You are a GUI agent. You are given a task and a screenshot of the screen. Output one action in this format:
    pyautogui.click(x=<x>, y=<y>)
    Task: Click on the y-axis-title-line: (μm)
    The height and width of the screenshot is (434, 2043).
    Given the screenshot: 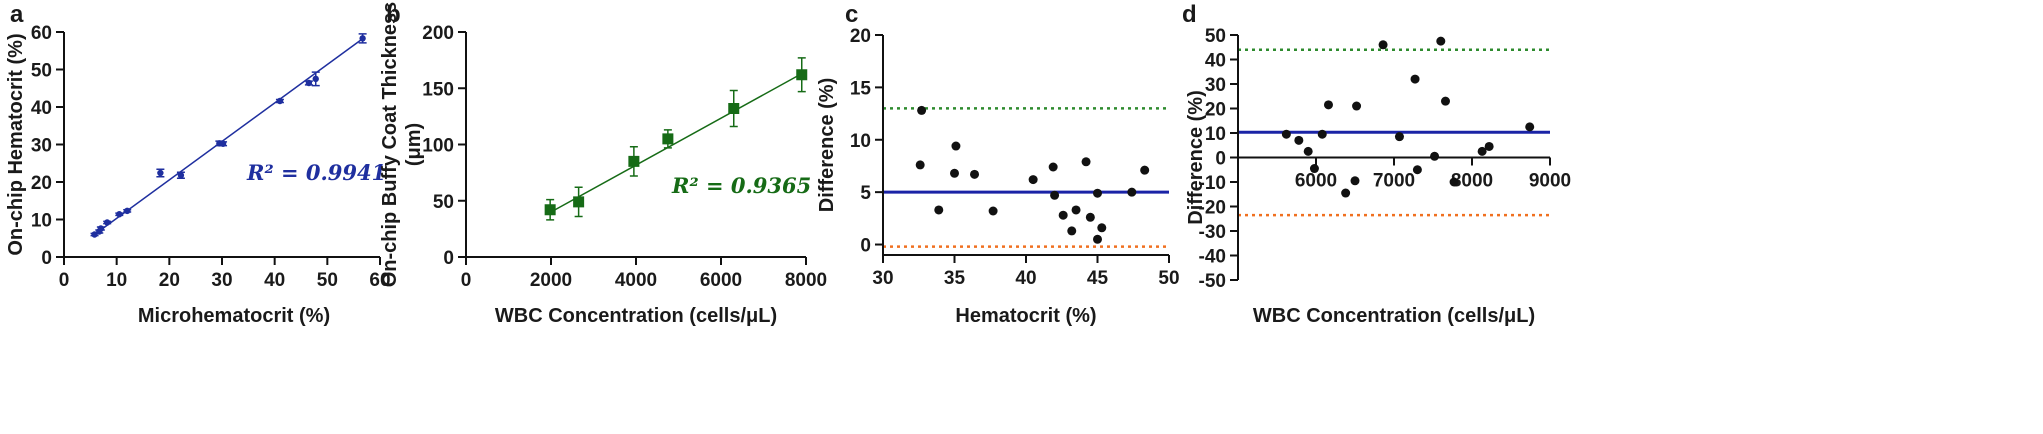 What is the action you would take?
    pyautogui.click(x=414, y=144)
    